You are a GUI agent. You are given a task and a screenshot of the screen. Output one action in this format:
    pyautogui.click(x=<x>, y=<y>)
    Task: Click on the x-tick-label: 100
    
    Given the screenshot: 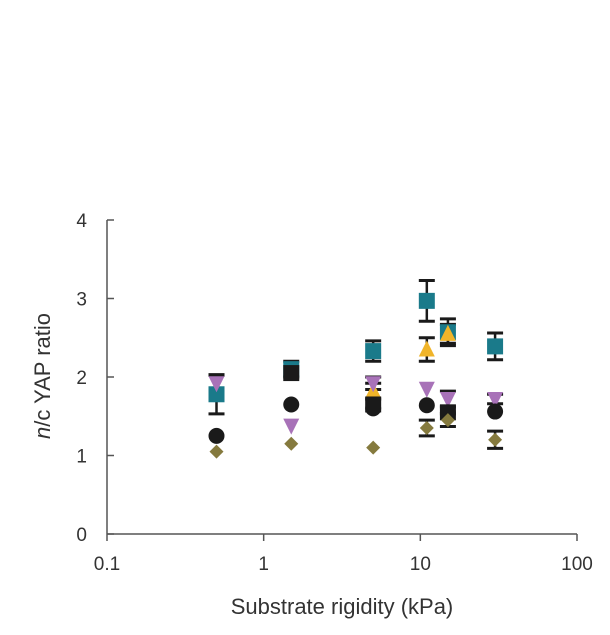 What is the action you would take?
    pyautogui.click(x=577, y=564)
    